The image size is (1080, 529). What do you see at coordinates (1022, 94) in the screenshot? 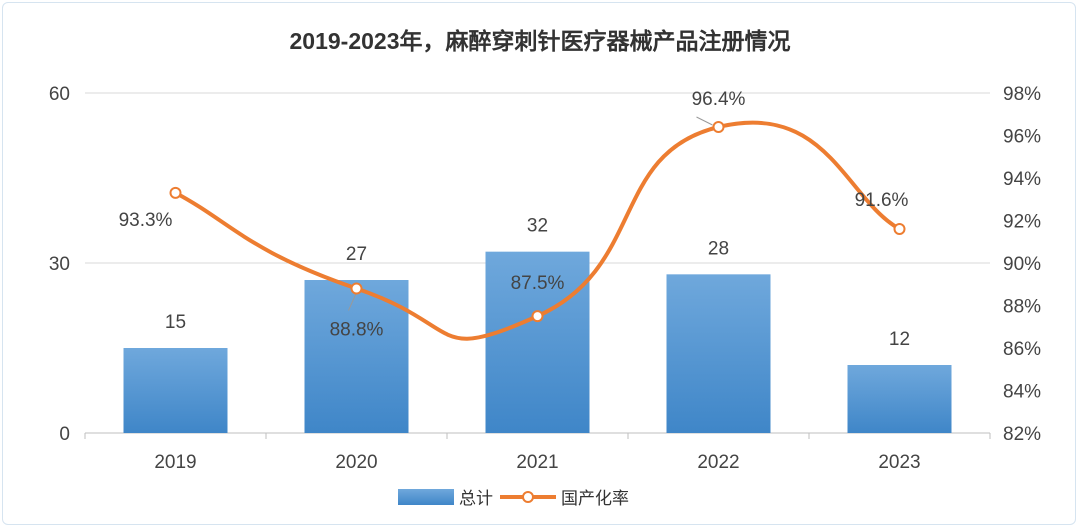
I see `y-right-tick-label: 98%` at bounding box center [1022, 94].